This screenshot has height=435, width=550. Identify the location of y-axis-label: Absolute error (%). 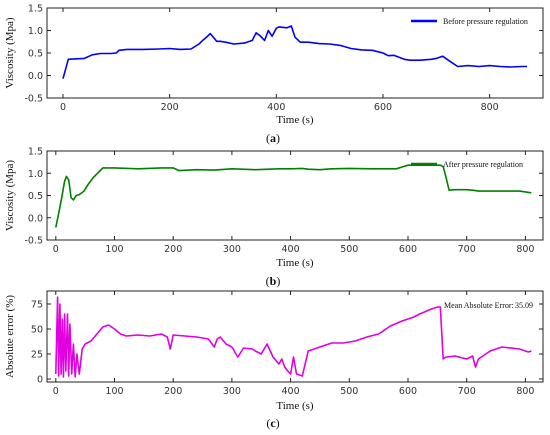
(10, 336).